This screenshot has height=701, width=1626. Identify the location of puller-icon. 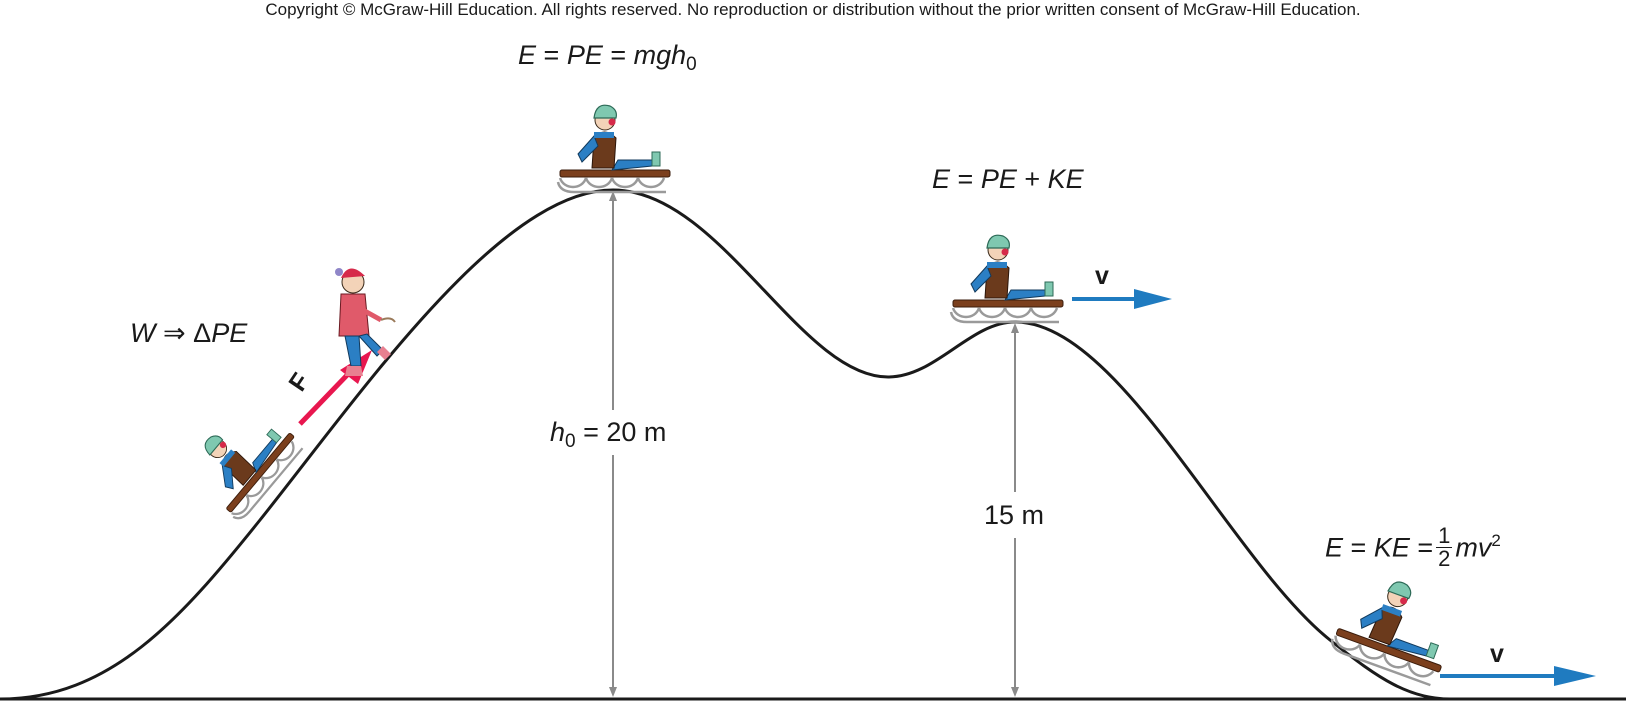
(365, 322).